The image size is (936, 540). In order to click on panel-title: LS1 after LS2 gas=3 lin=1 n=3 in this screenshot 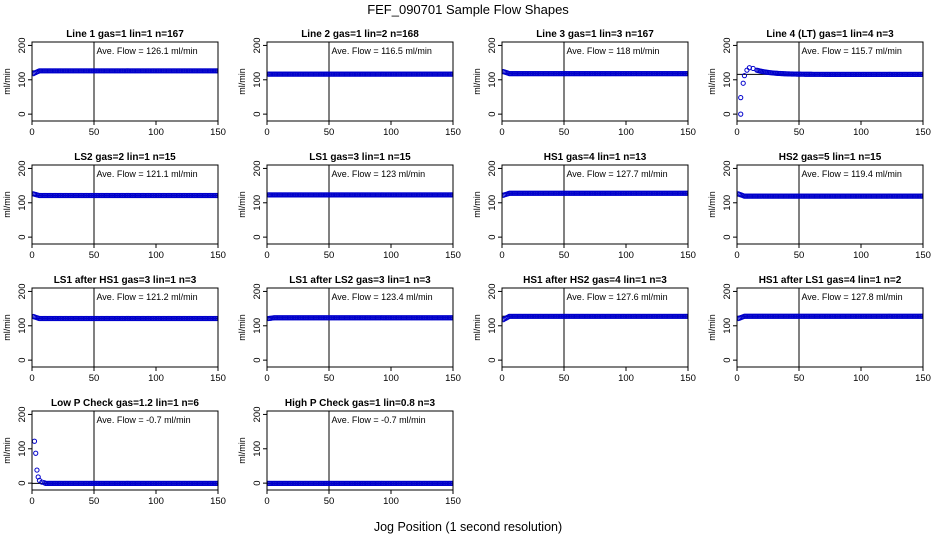, I will do `click(360, 280)`.